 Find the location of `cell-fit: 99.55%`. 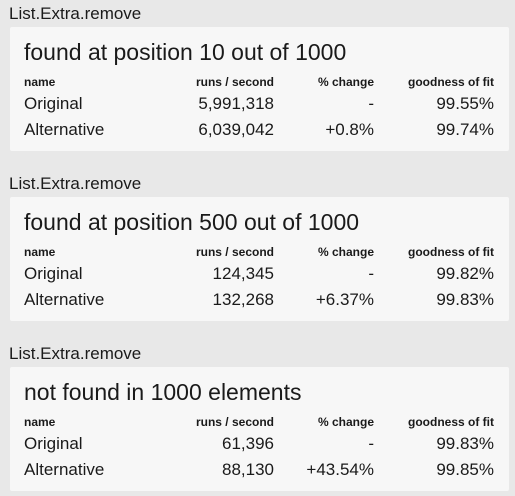

cell-fit: 99.55% is located at coordinates (465, 103).